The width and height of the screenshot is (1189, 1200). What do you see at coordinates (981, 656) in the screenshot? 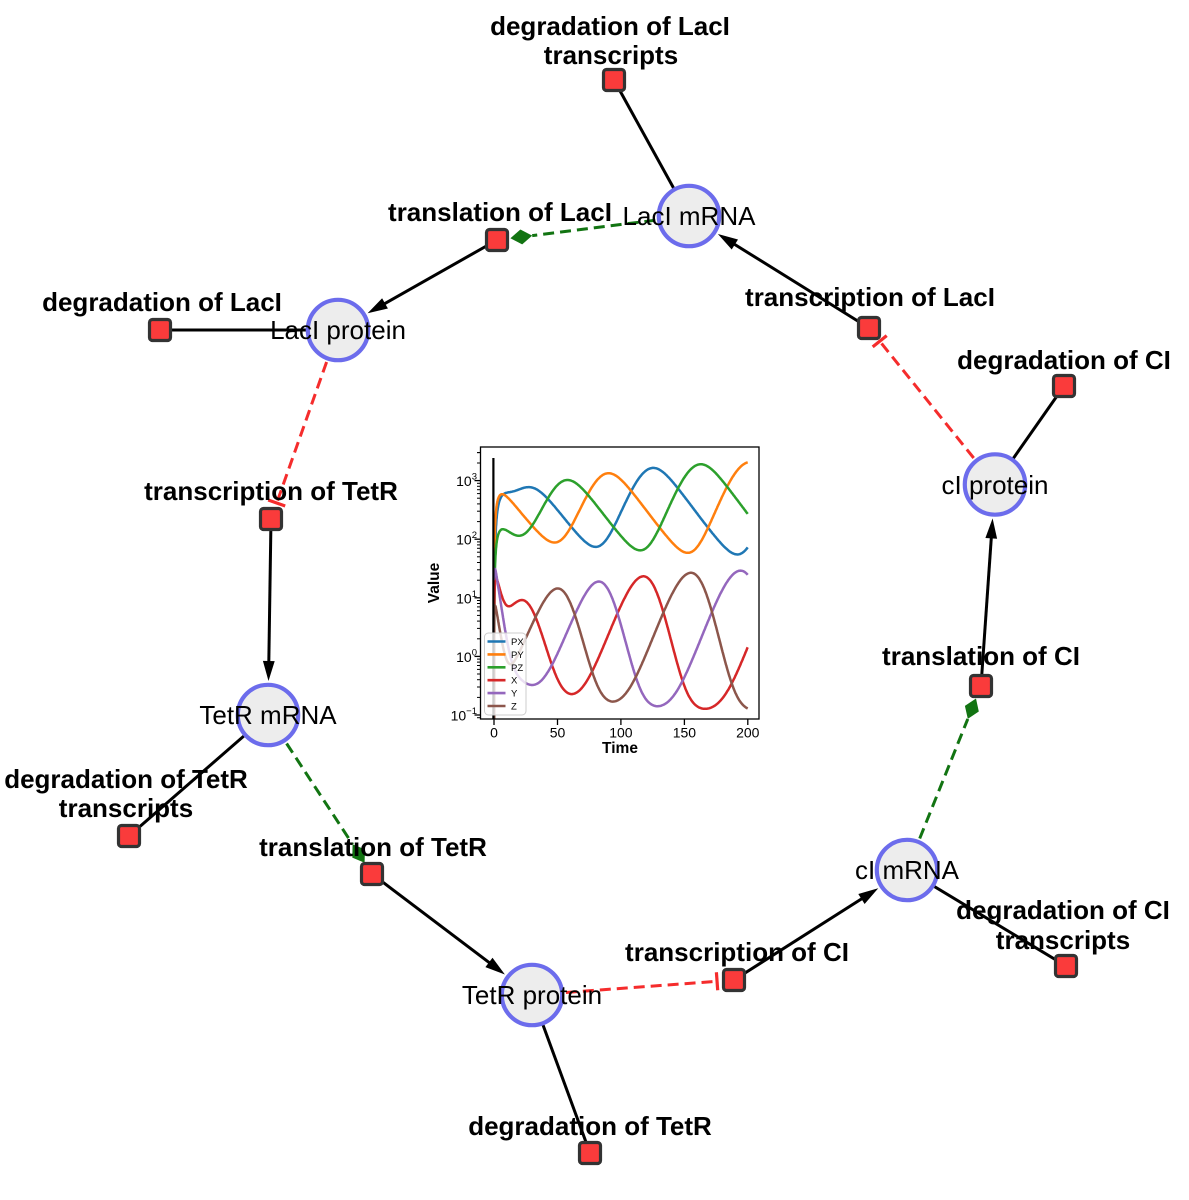
I see `svg-text: translation of CI` at bounding box center [981, 656].